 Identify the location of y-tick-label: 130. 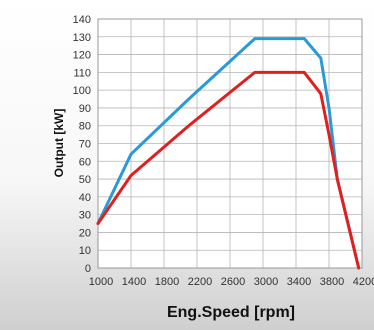
(82, 38).